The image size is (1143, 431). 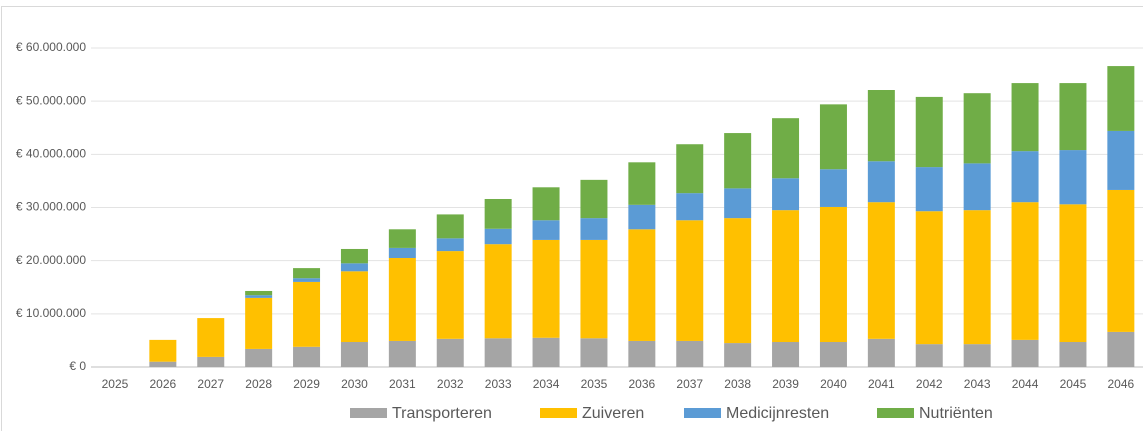 What do you see at coordinates (1025, 384) in the screenshot?
I see `x-tick-label: 2044` at bounding box center [1025, 384].